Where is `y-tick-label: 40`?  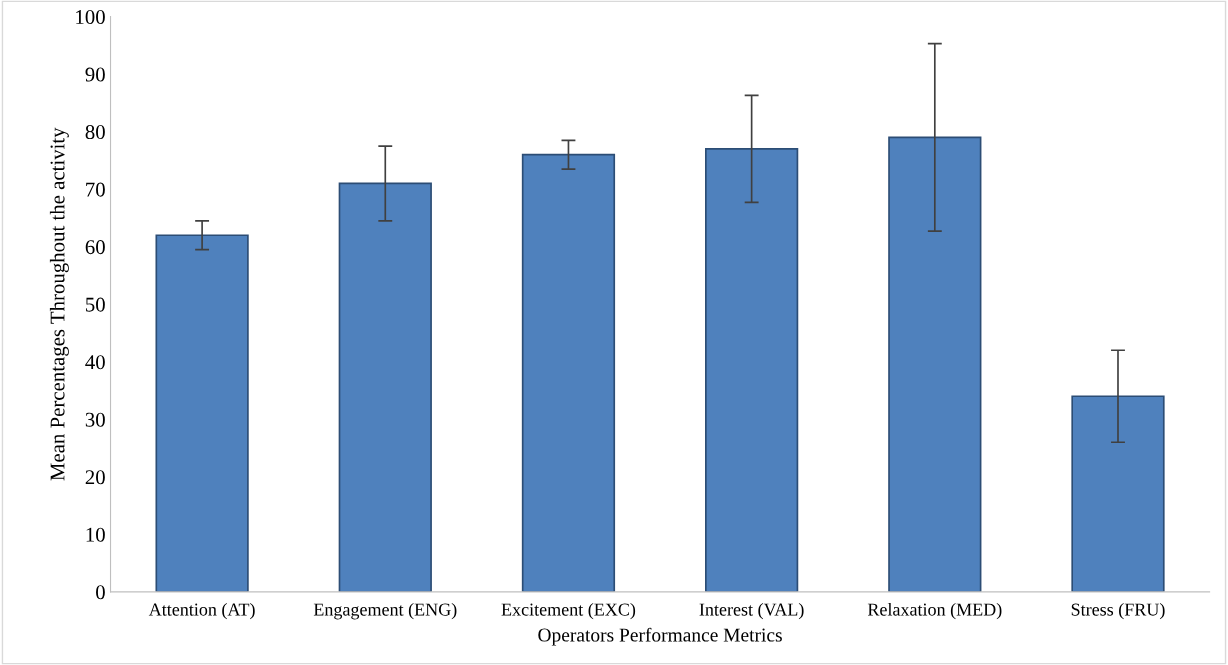 y-tick-label: 40 is located at coordinates (95, 362).